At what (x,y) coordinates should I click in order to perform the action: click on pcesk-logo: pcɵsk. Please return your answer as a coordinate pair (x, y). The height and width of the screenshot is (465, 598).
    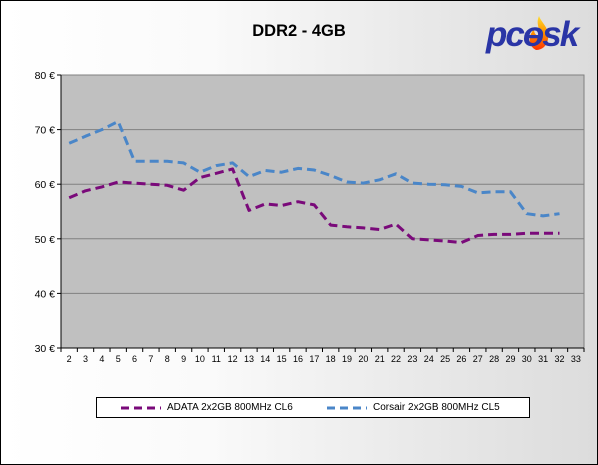
    Looking at the image, I should click on (534, 34).